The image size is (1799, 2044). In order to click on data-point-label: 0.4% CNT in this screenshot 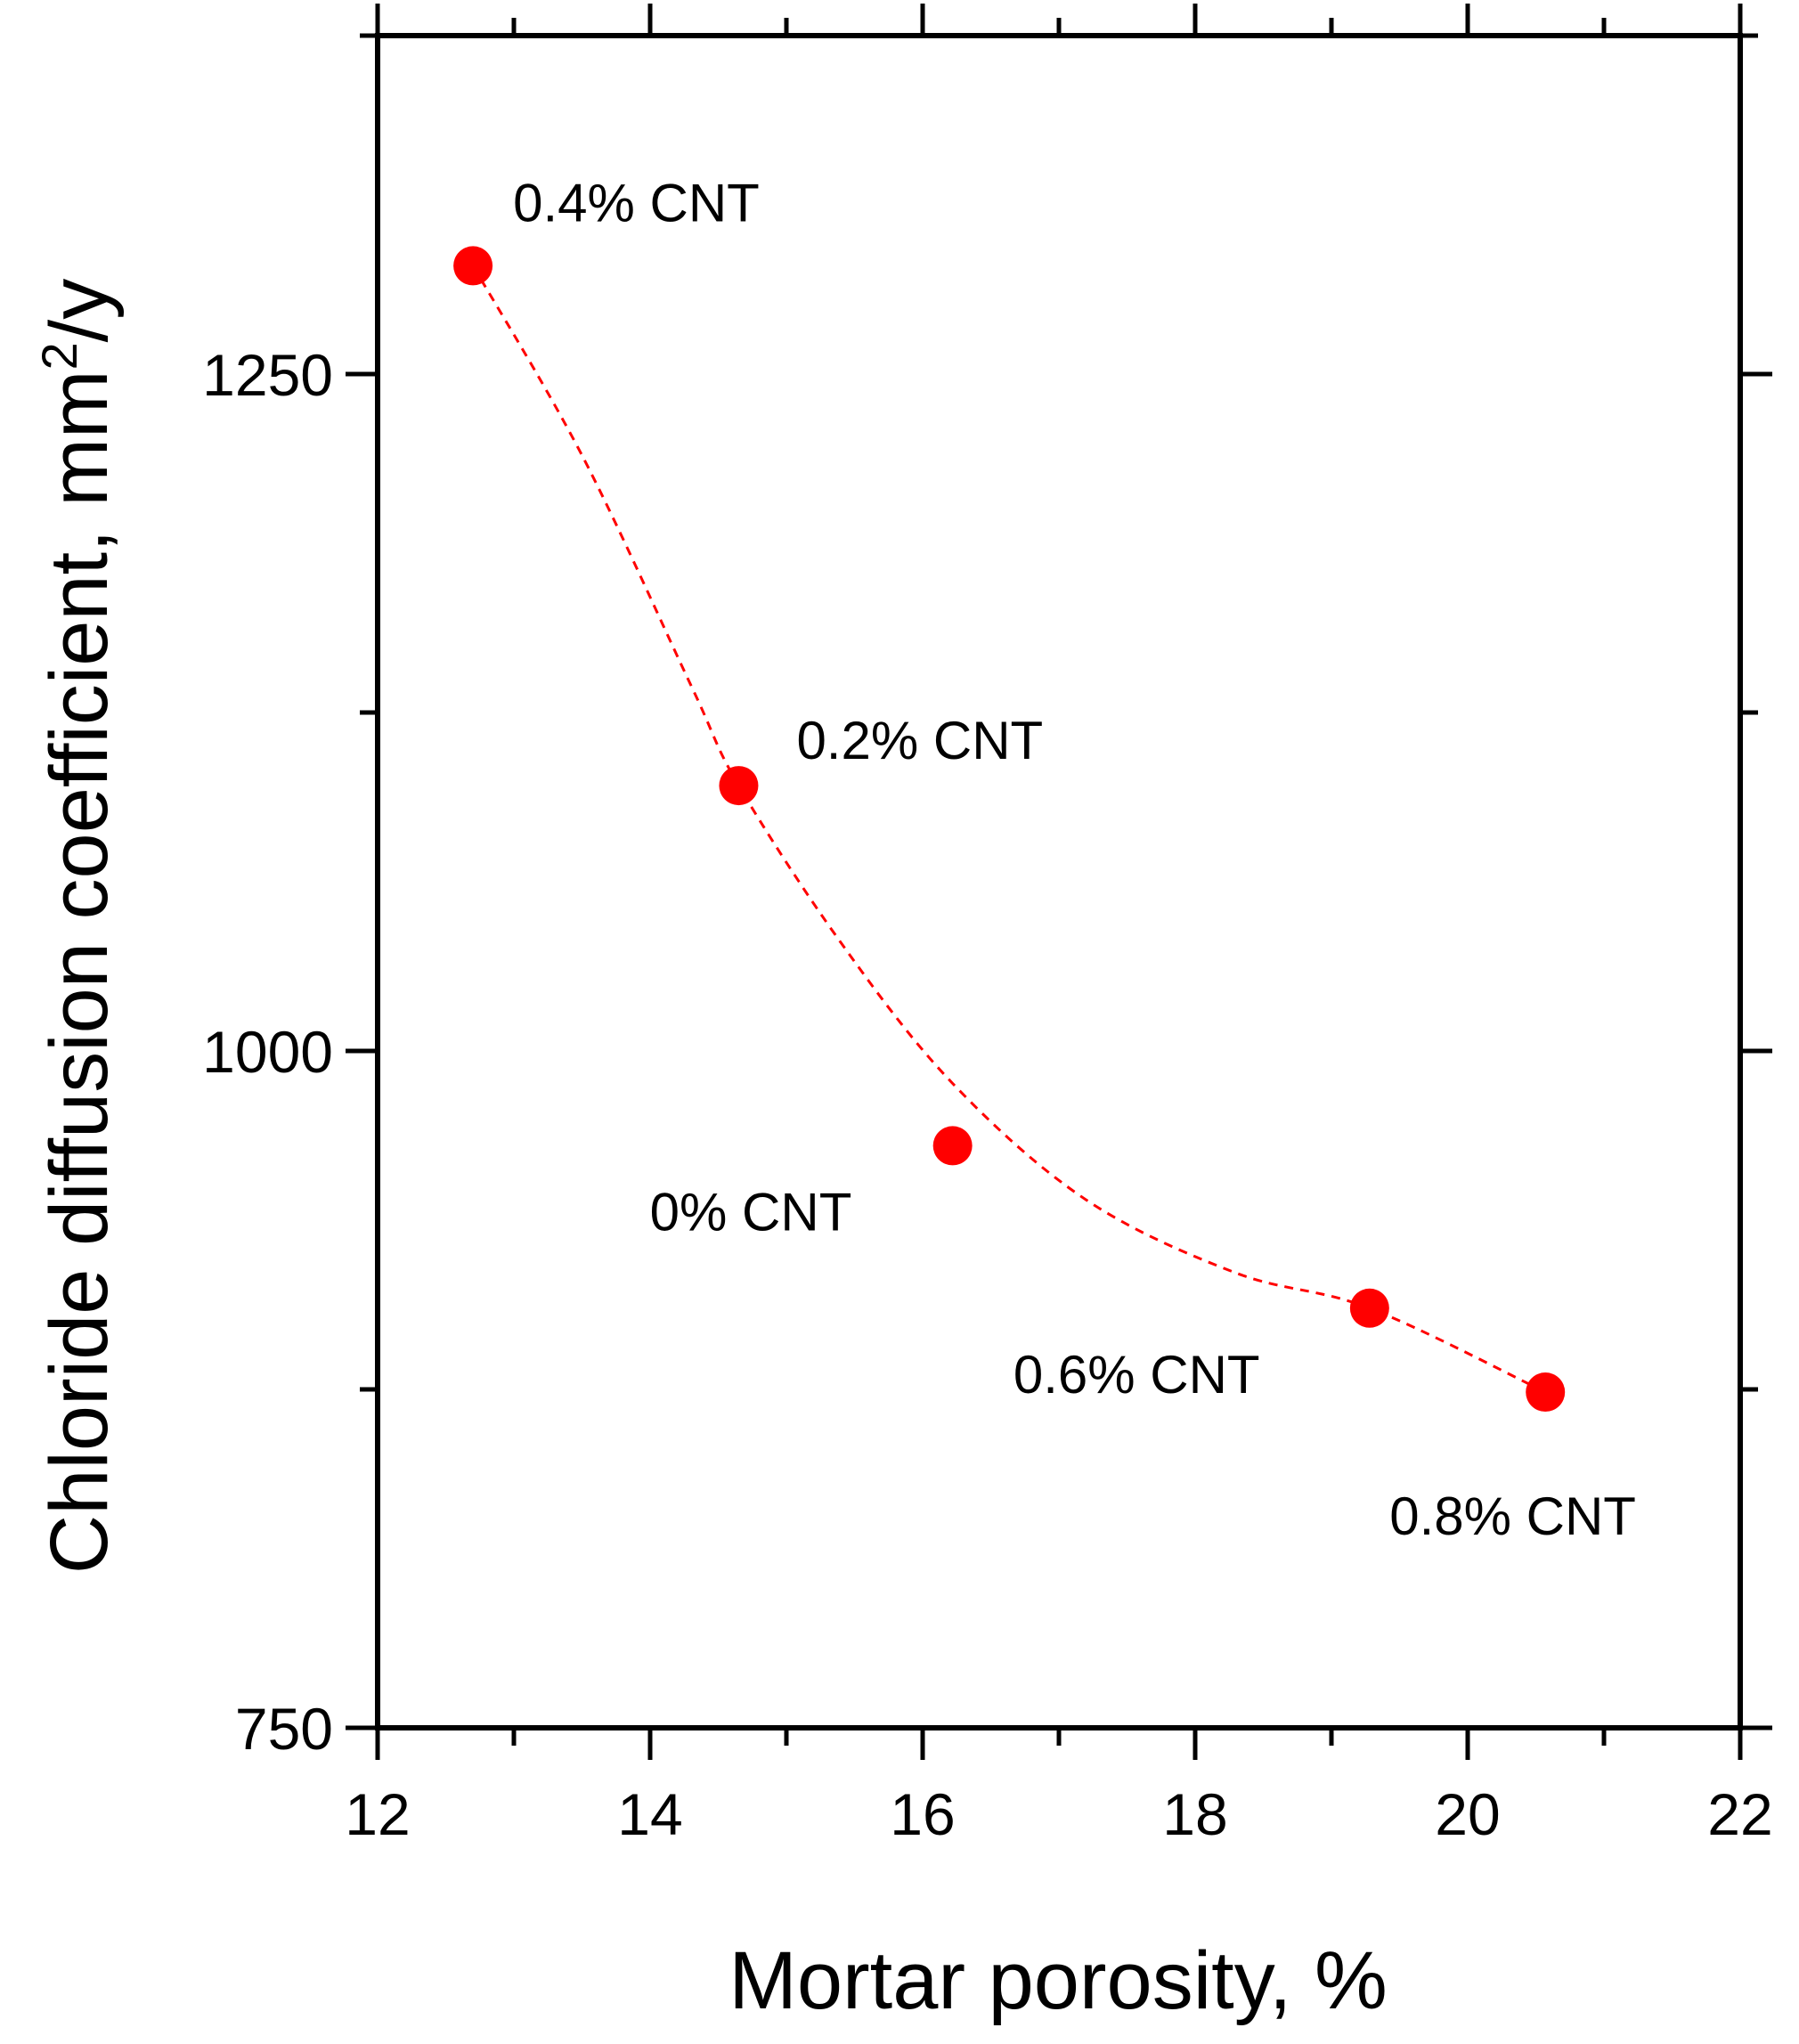, I will do `click(636, 202)`.